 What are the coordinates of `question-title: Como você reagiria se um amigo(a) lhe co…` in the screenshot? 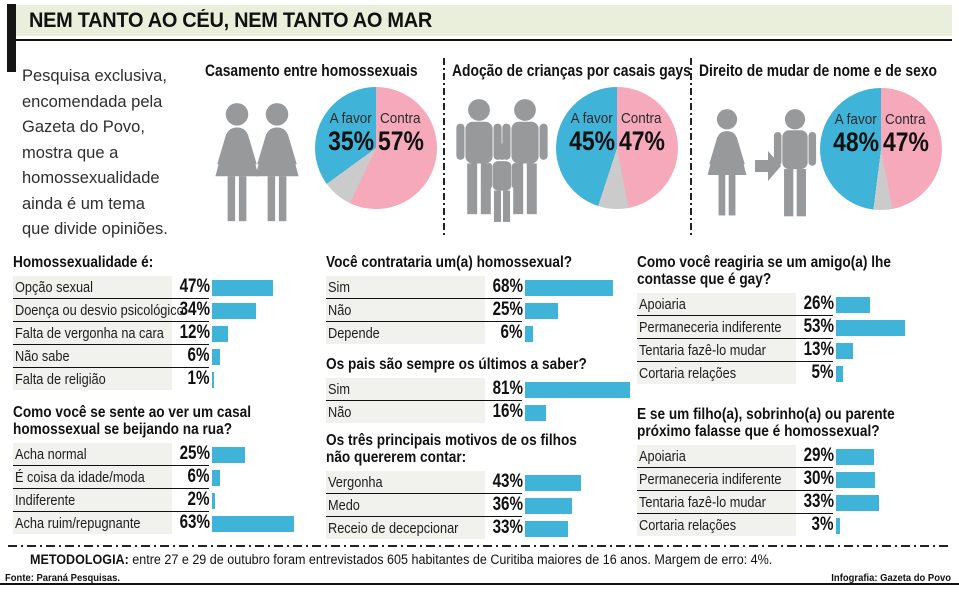 It's located at (764, 271).